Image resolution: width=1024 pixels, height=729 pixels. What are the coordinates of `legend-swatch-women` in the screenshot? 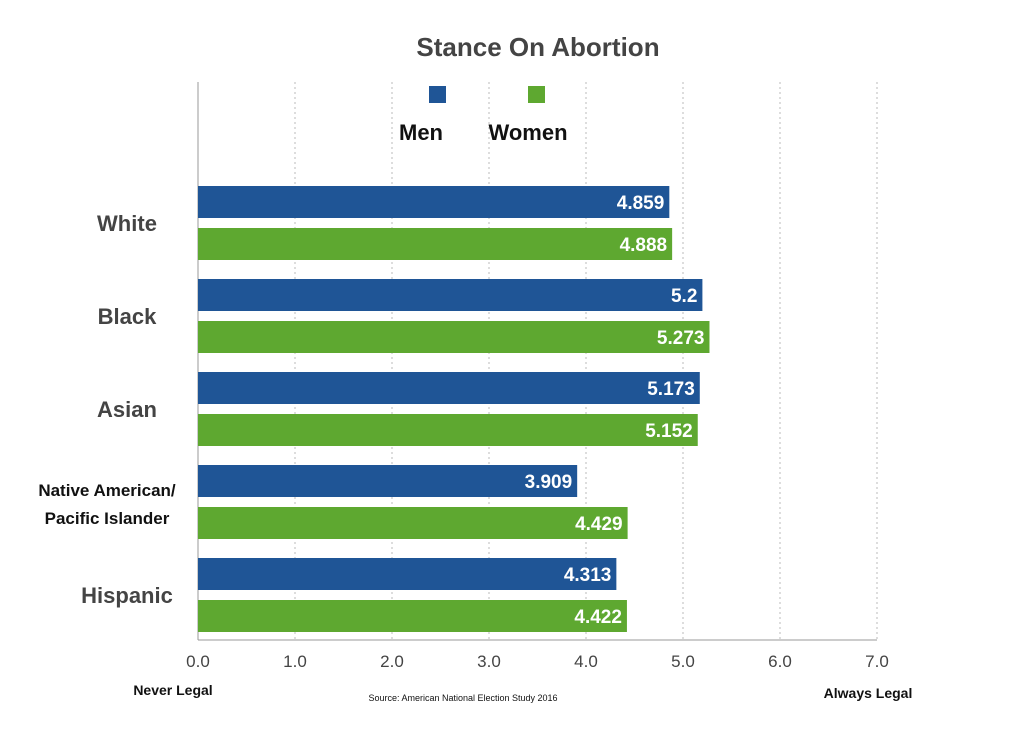 It's located at (536, 94).